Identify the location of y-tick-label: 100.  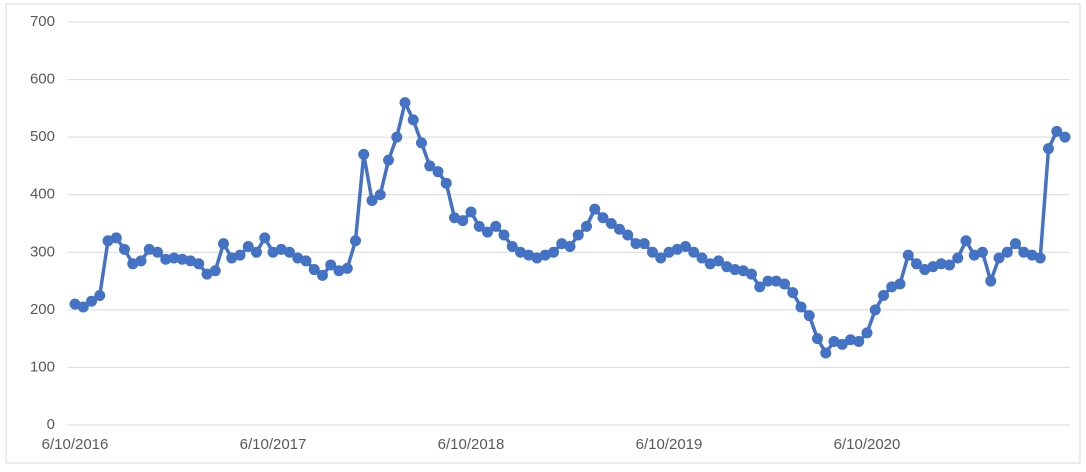
(42, 366).